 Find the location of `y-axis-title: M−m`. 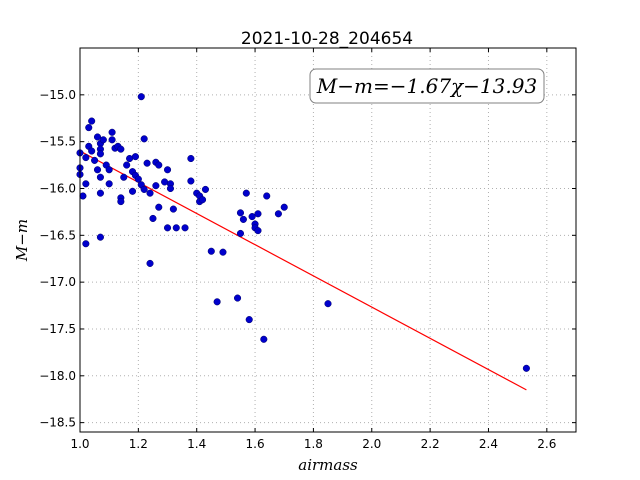

y-axis-title: M−m is located at coordinates (22, 240).